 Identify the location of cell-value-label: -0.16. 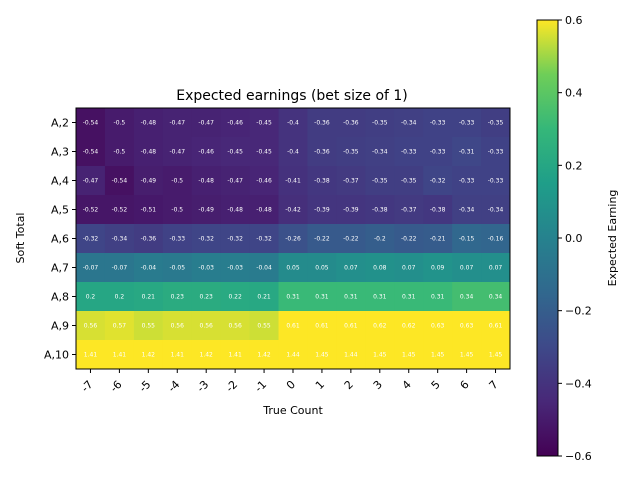
(496, 239).